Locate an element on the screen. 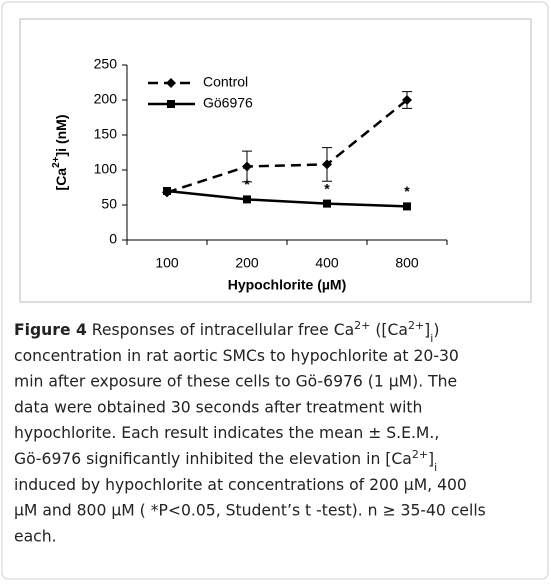 Image resolution: width=551 pixels, height=587 pixels. legend-label: Control is located at coordinates (225, 82).